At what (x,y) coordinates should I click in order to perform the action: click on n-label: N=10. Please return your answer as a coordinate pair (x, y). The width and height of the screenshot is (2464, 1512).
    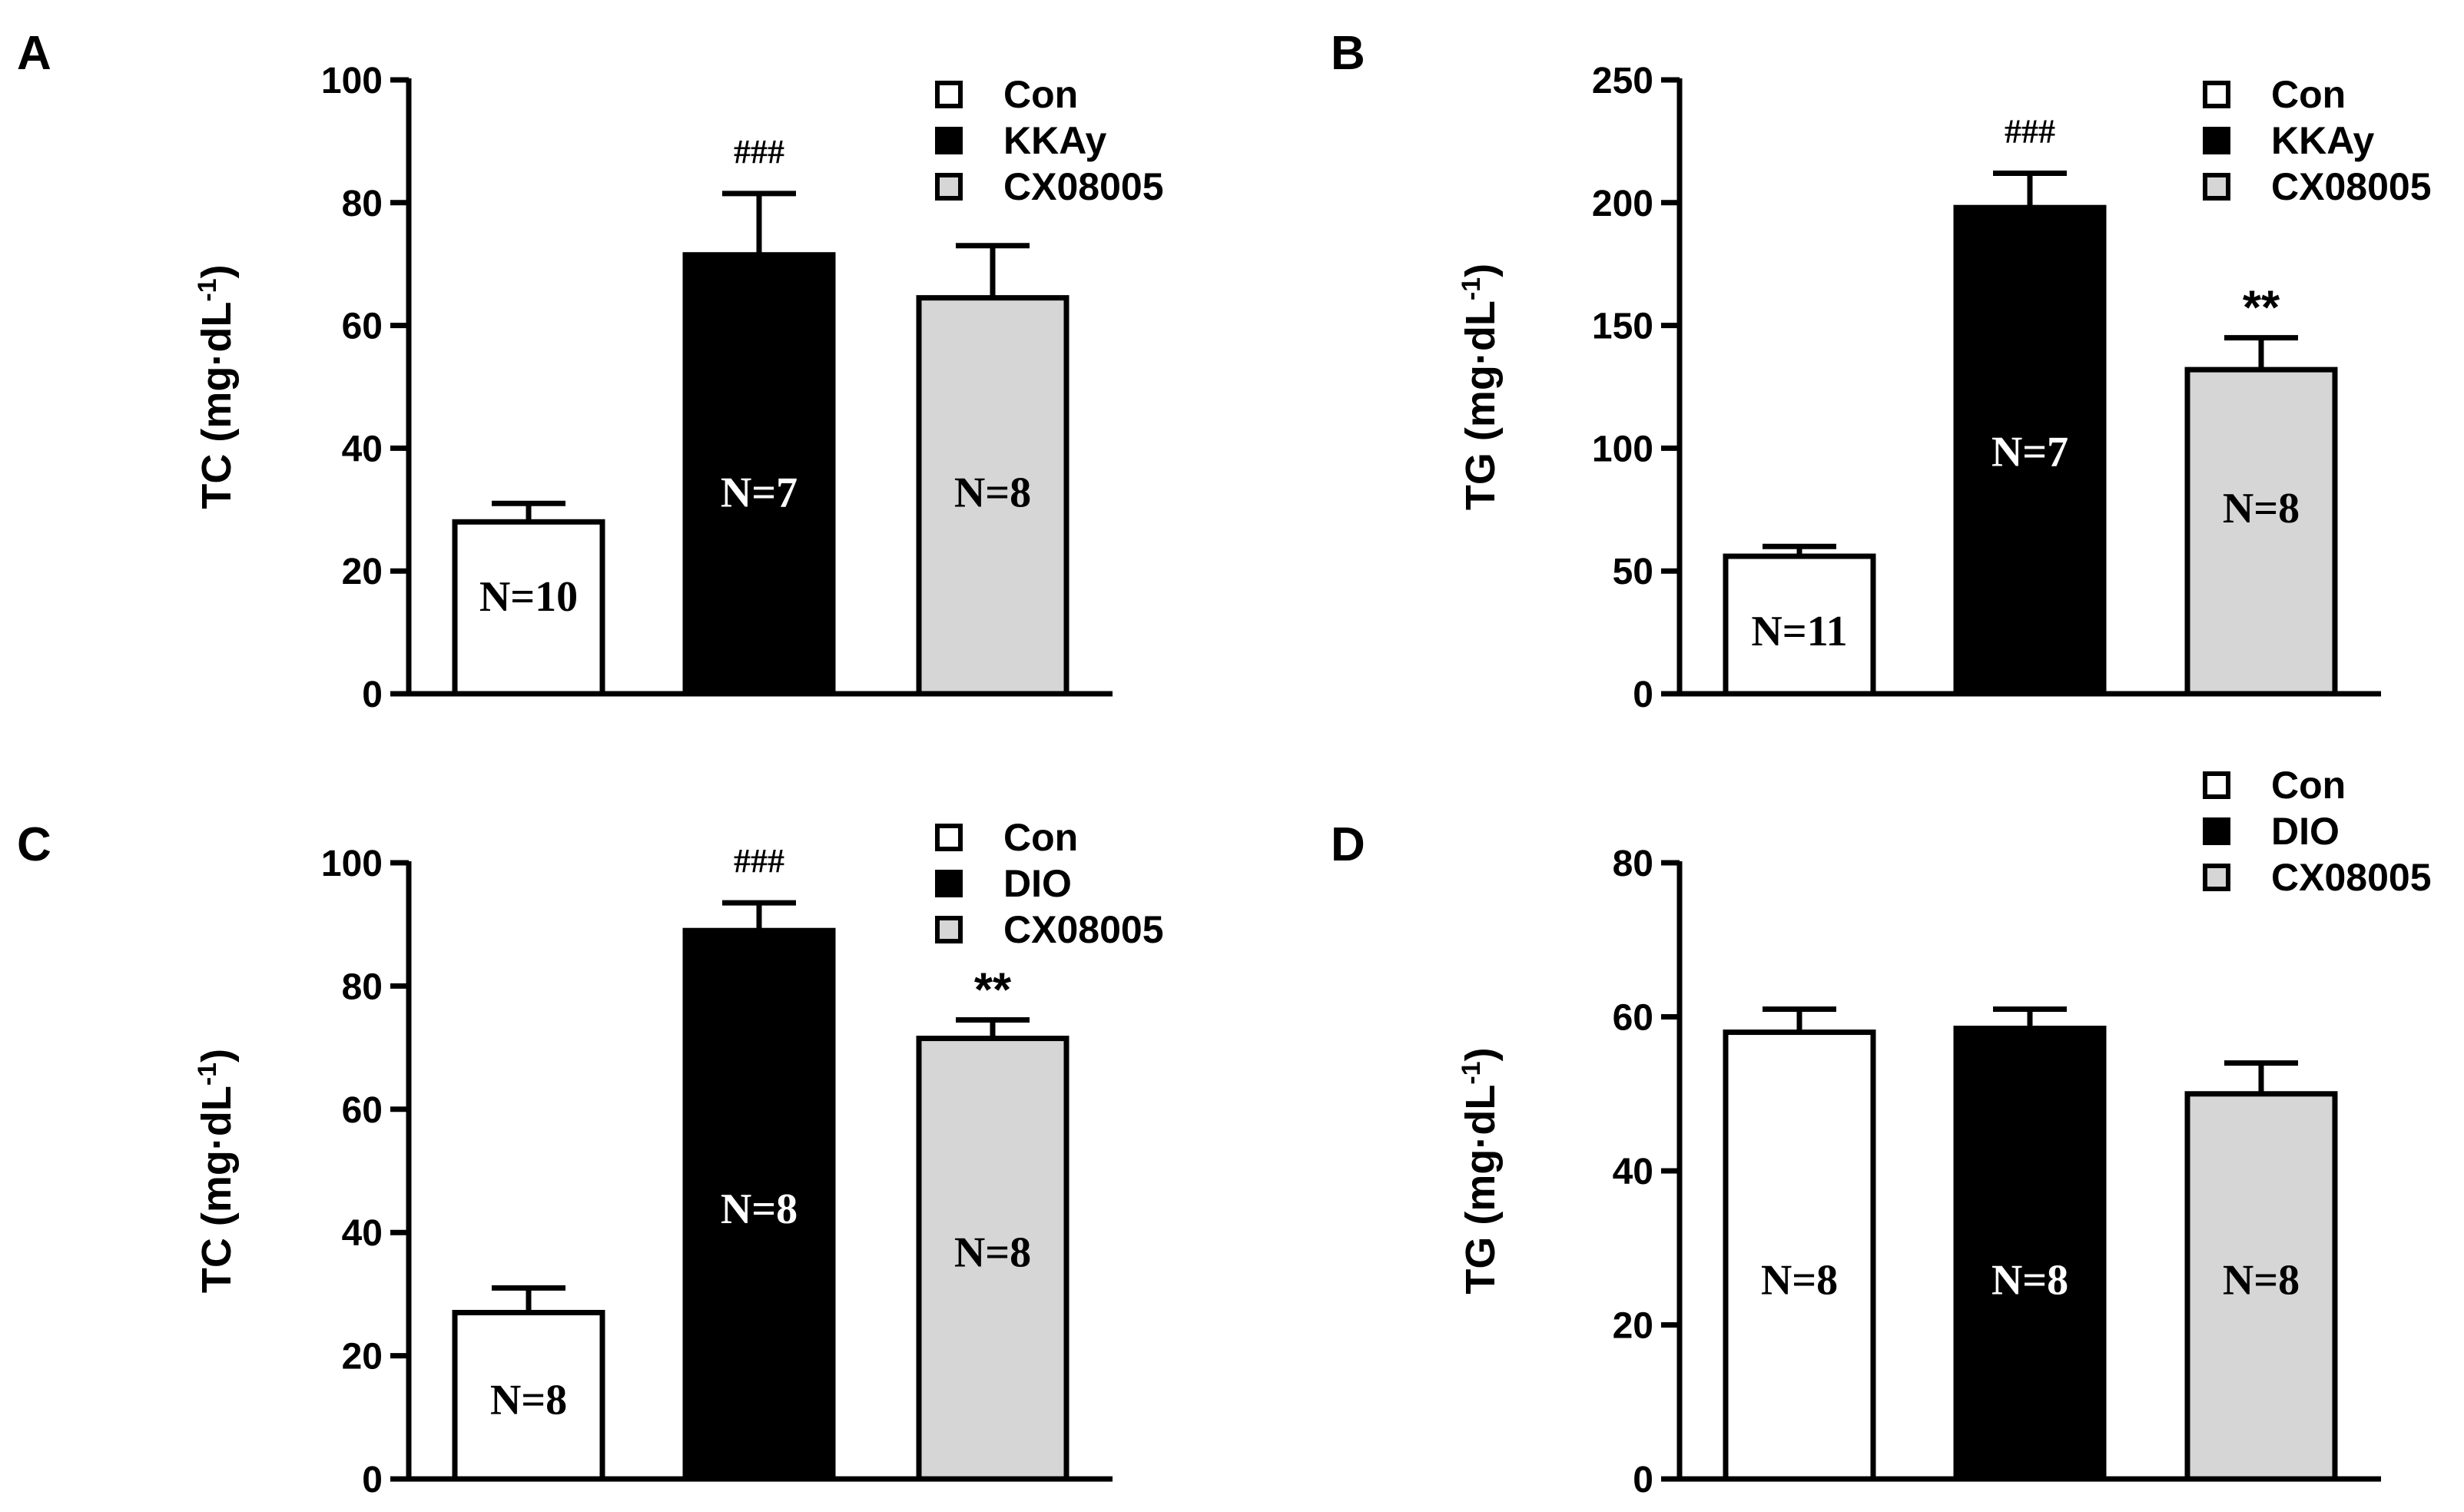
    Looking at the image, I should click on (529, 597).